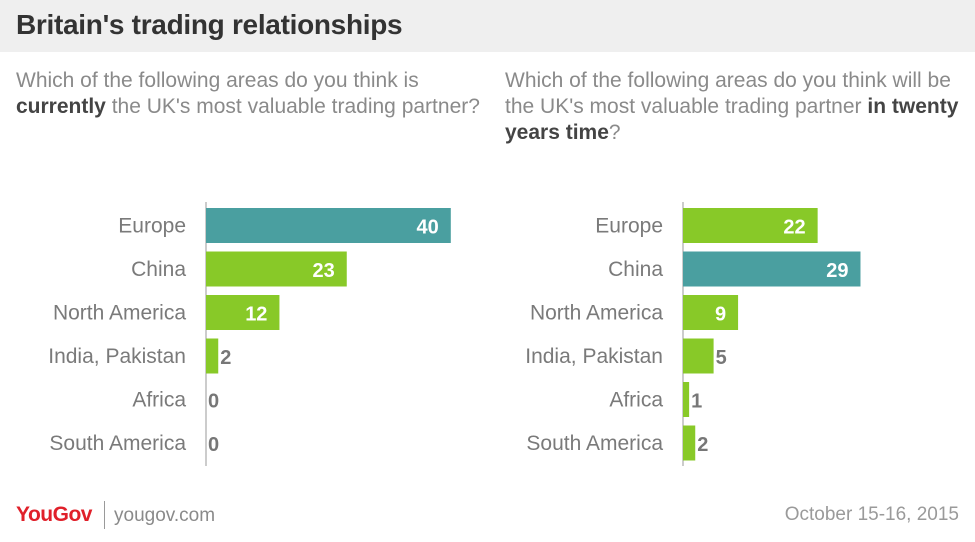  What do you see at coordinates (614, 132) in the screenshot?
I see `right-question-post: ?` at bounding box center [614, 132].